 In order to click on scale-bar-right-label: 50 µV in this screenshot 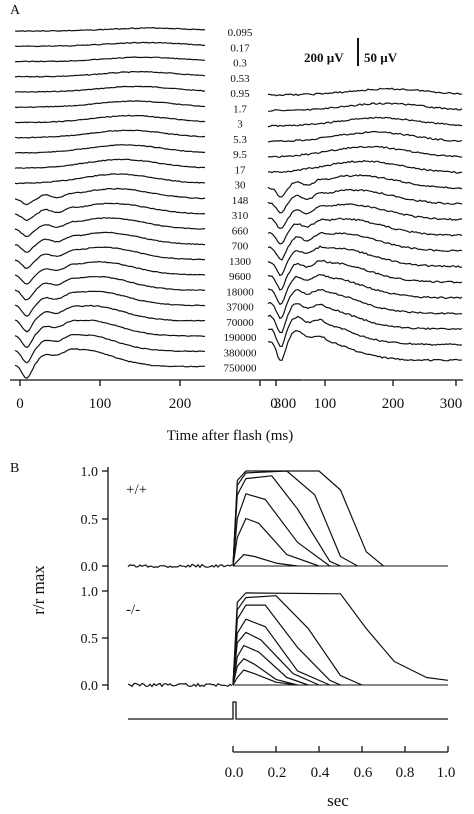, I will do `click(381, 57)`.